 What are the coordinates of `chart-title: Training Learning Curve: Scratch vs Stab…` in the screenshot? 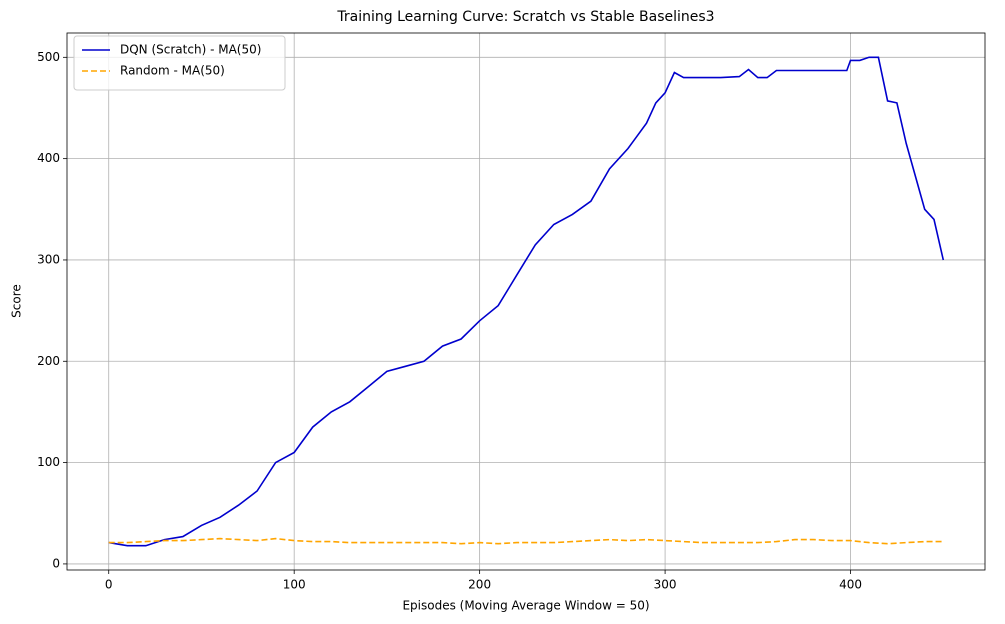 It's located at (525, 17).